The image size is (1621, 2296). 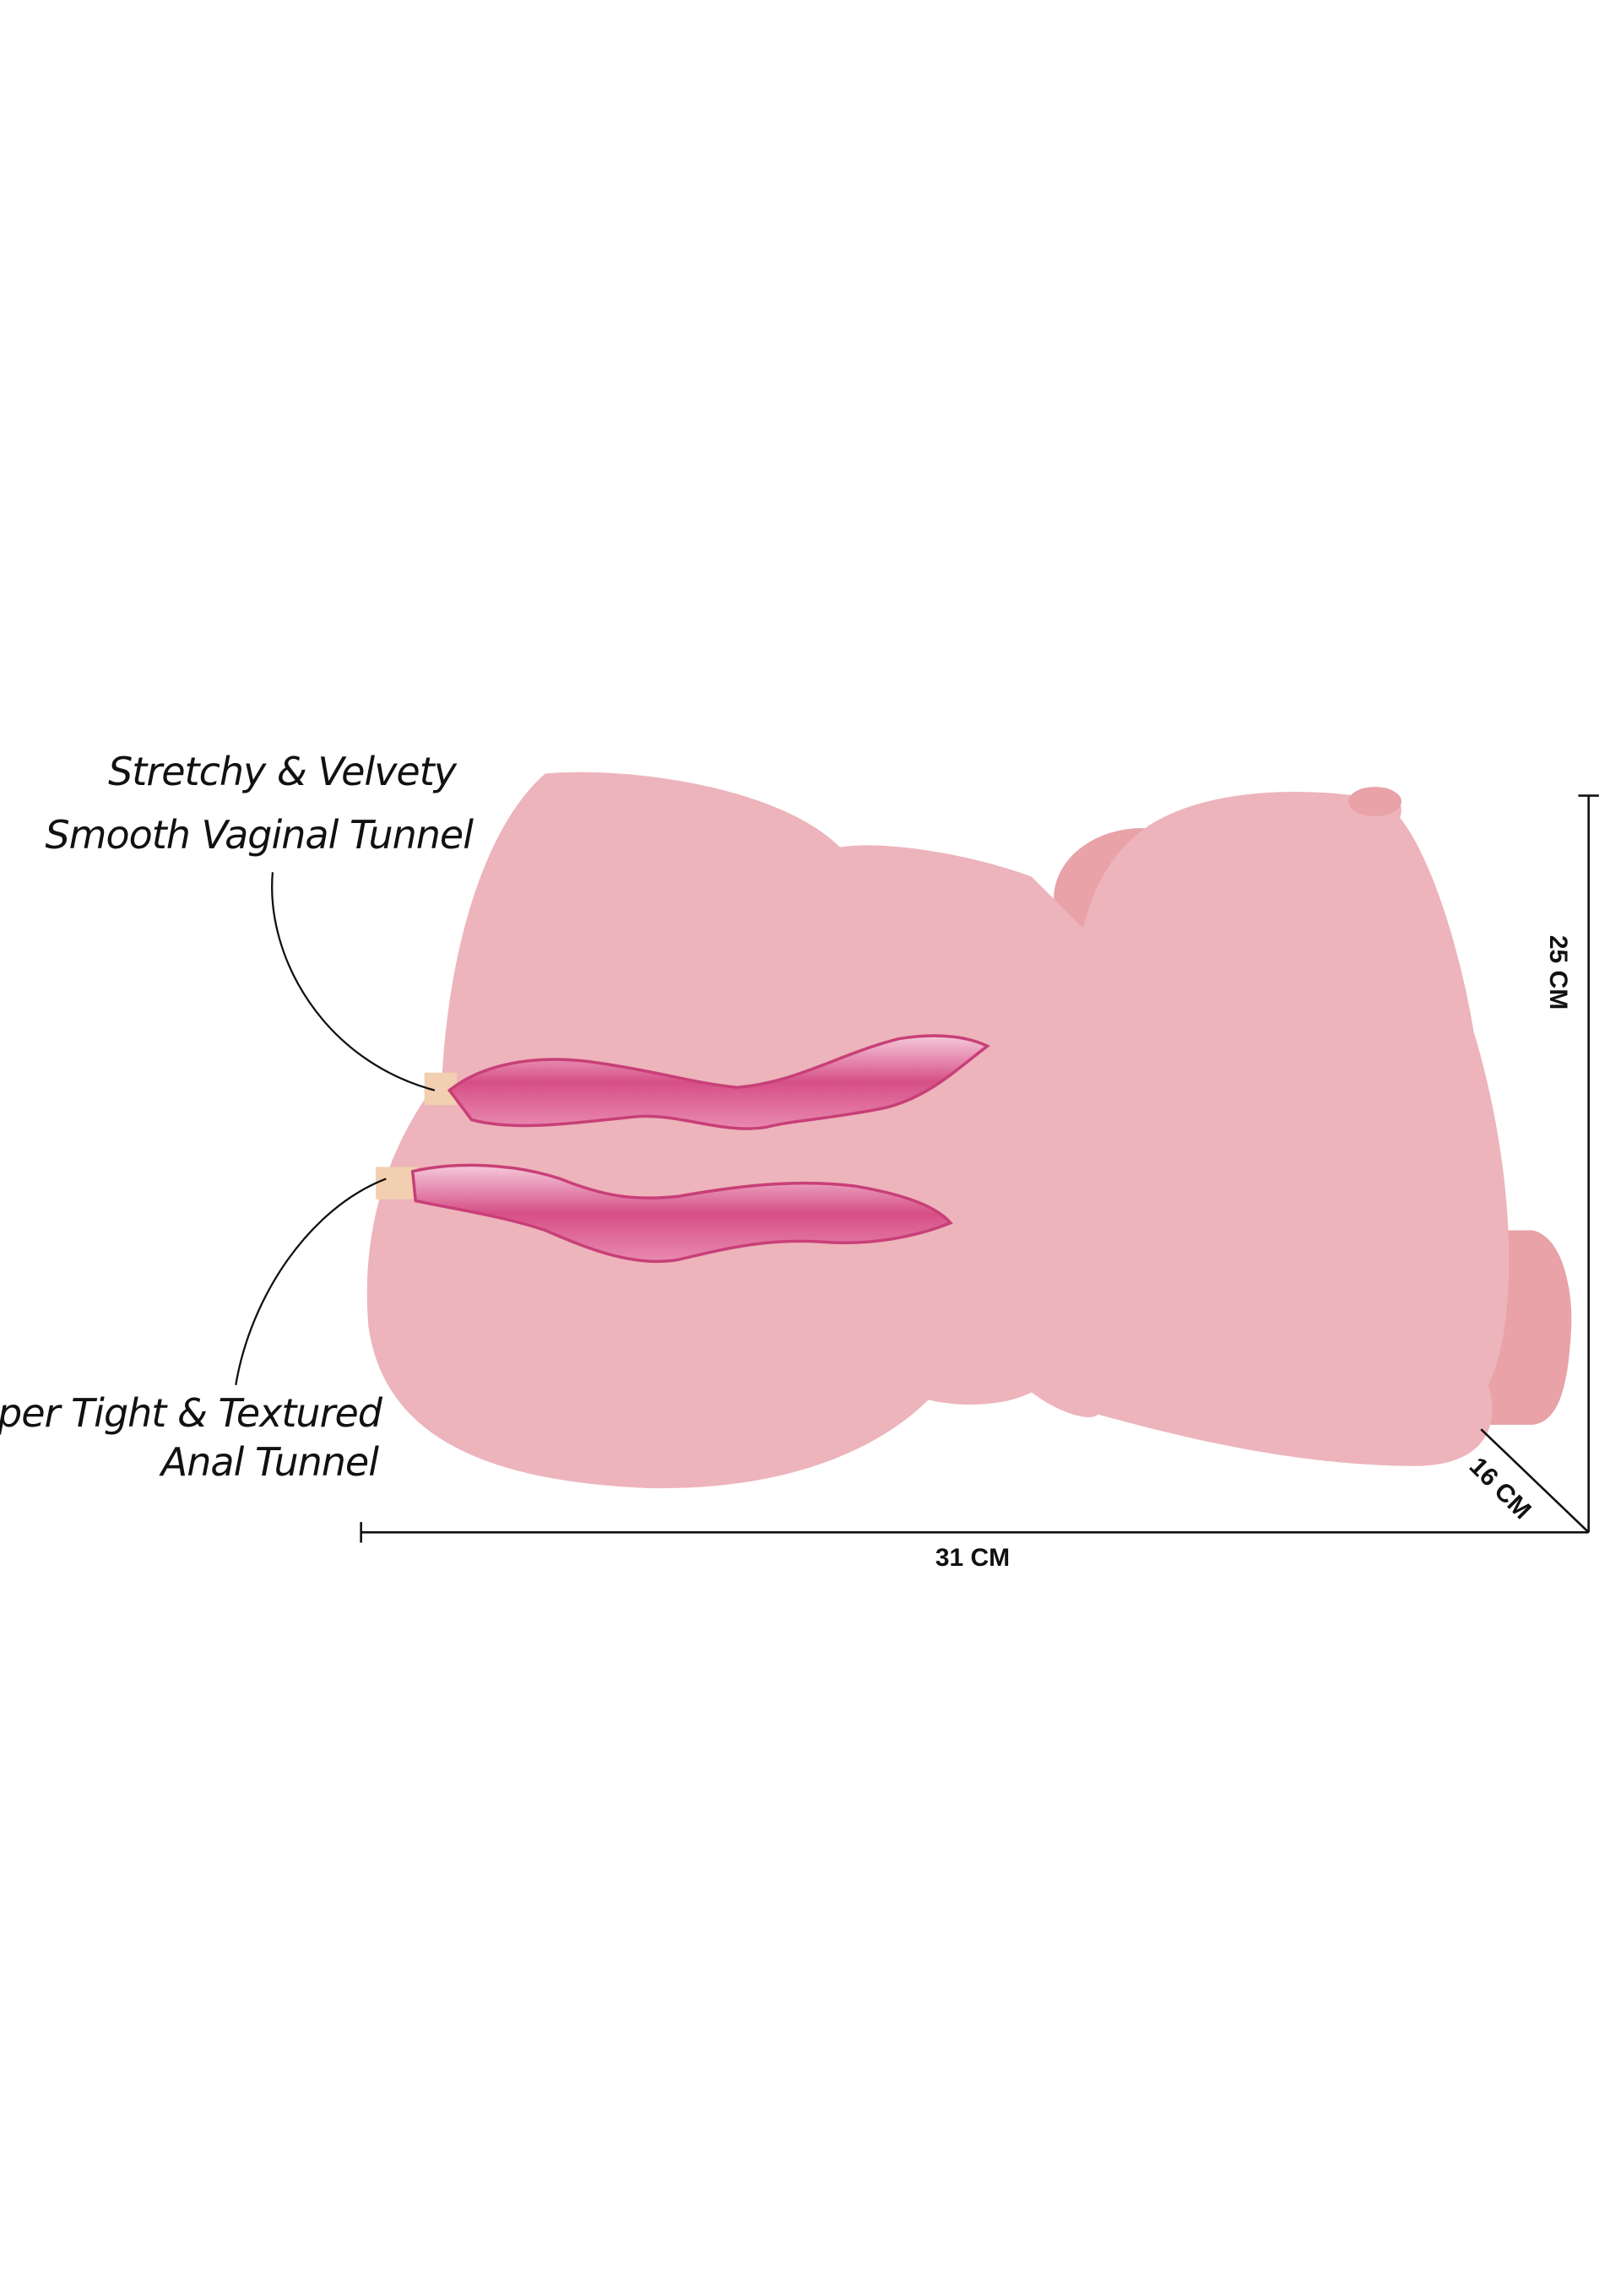 I want to click on depth-dimension-line, so click(x=1535, y=1481).